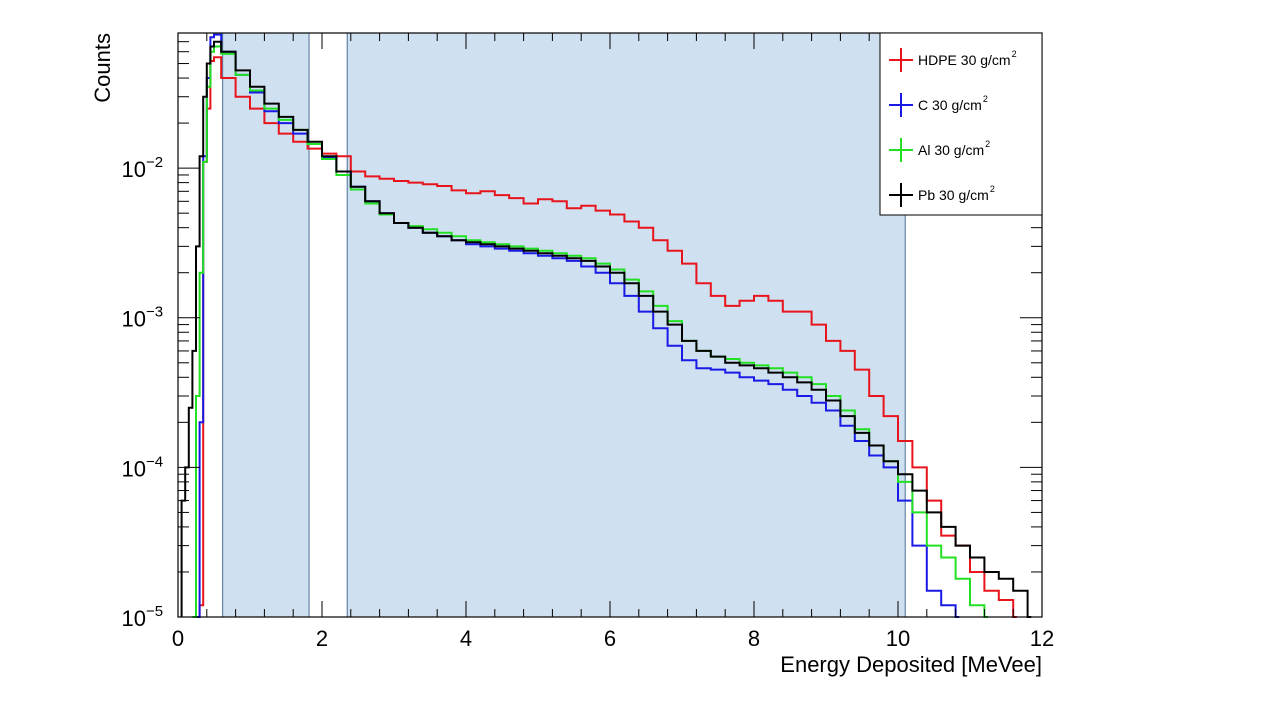 Image resolution: width=1280 pixels, height=720 pixels. I want to click on legend-label: Pb 30 g/cm, so click(953, 195).